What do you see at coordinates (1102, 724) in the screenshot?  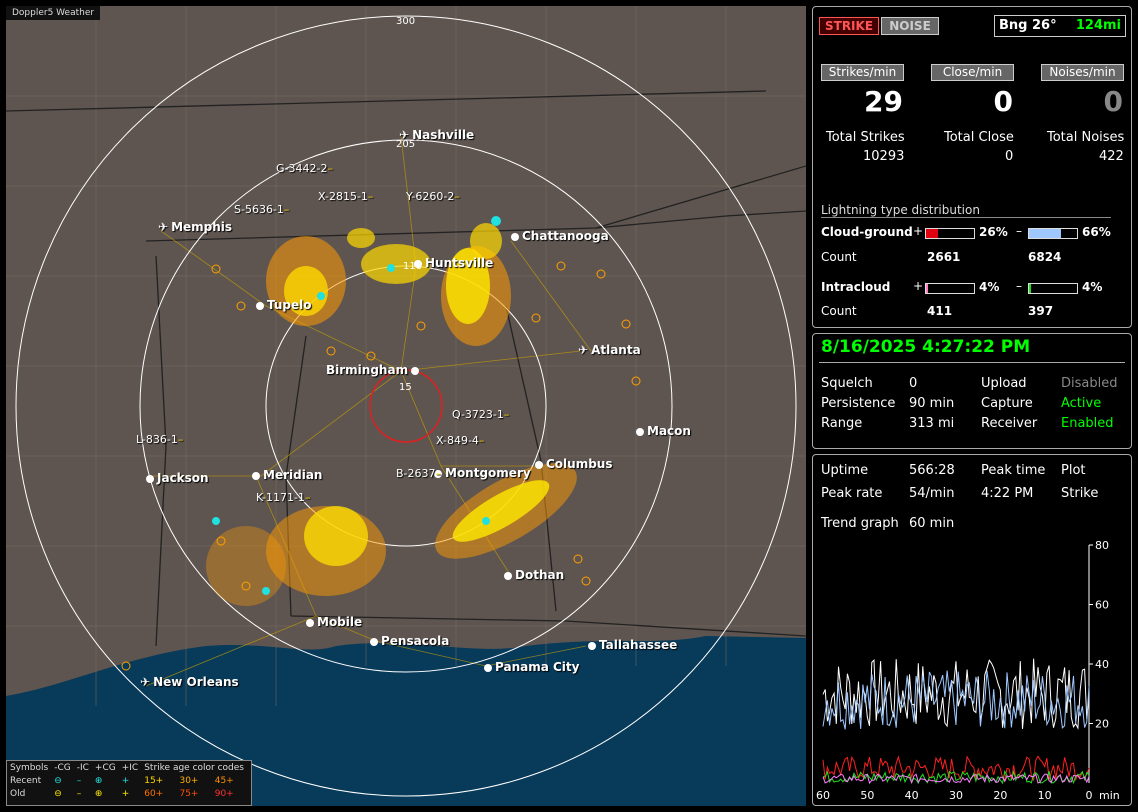 I see `y-tick-label: 20` at bounding box center [1102, 724].